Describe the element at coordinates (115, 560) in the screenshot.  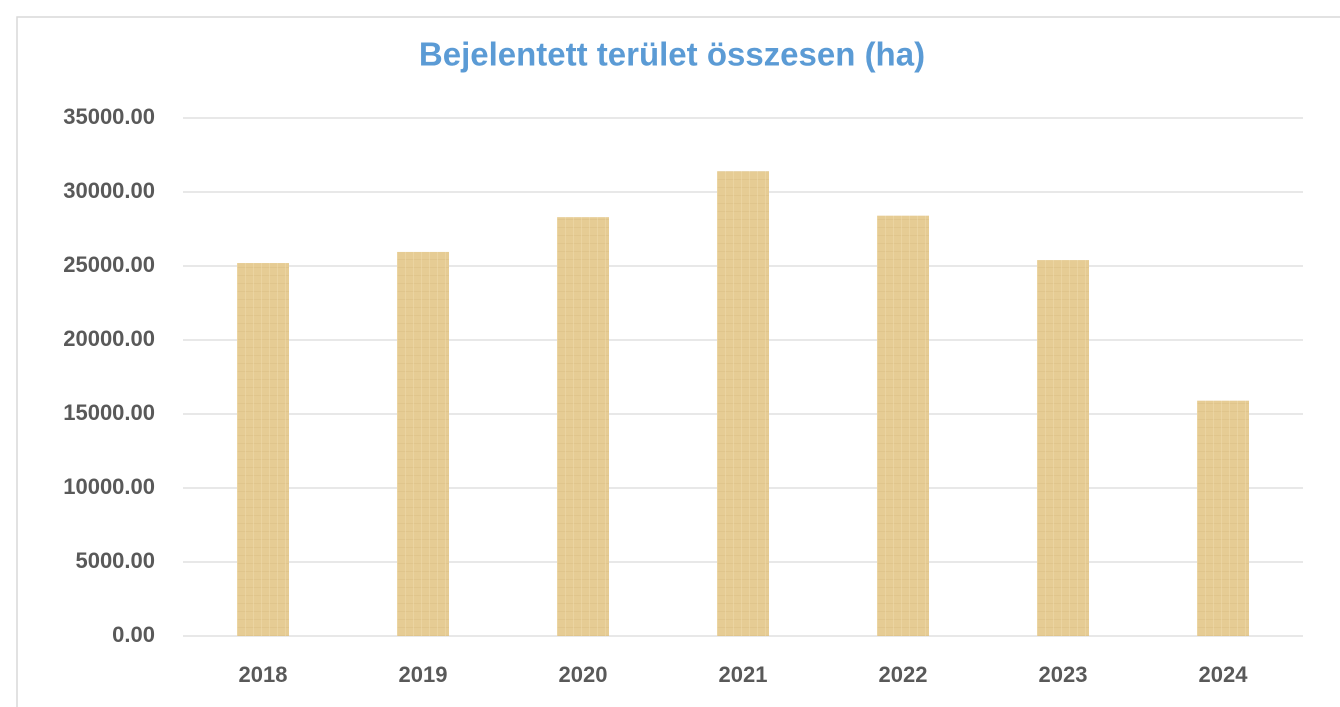
I see `y-tick-label: 5000.00` at that location.